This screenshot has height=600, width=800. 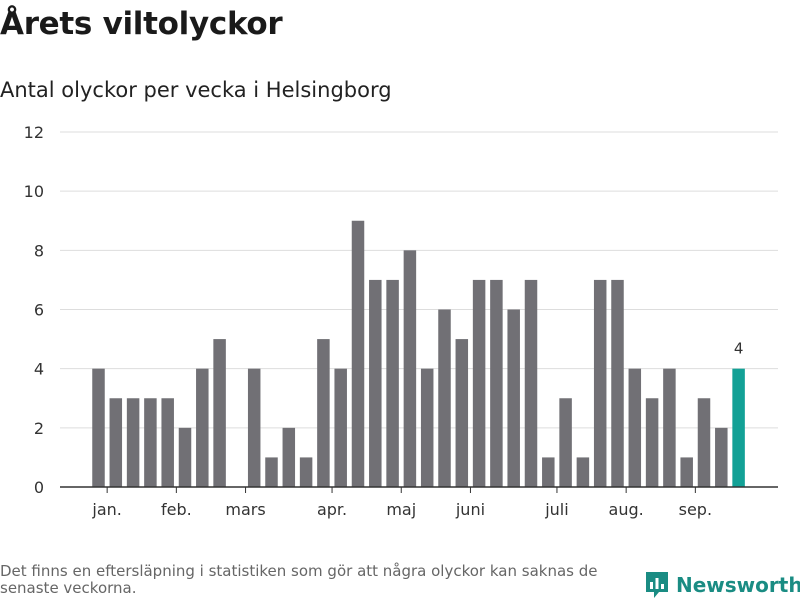 What do you see at coordinates (332, 509) in the screenshot?
I see `x-tick-label: apr.` at bounding box center [332, 509].